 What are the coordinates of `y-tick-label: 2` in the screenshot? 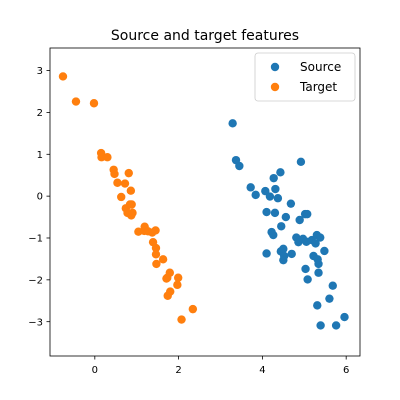 It's located at (40, 113).